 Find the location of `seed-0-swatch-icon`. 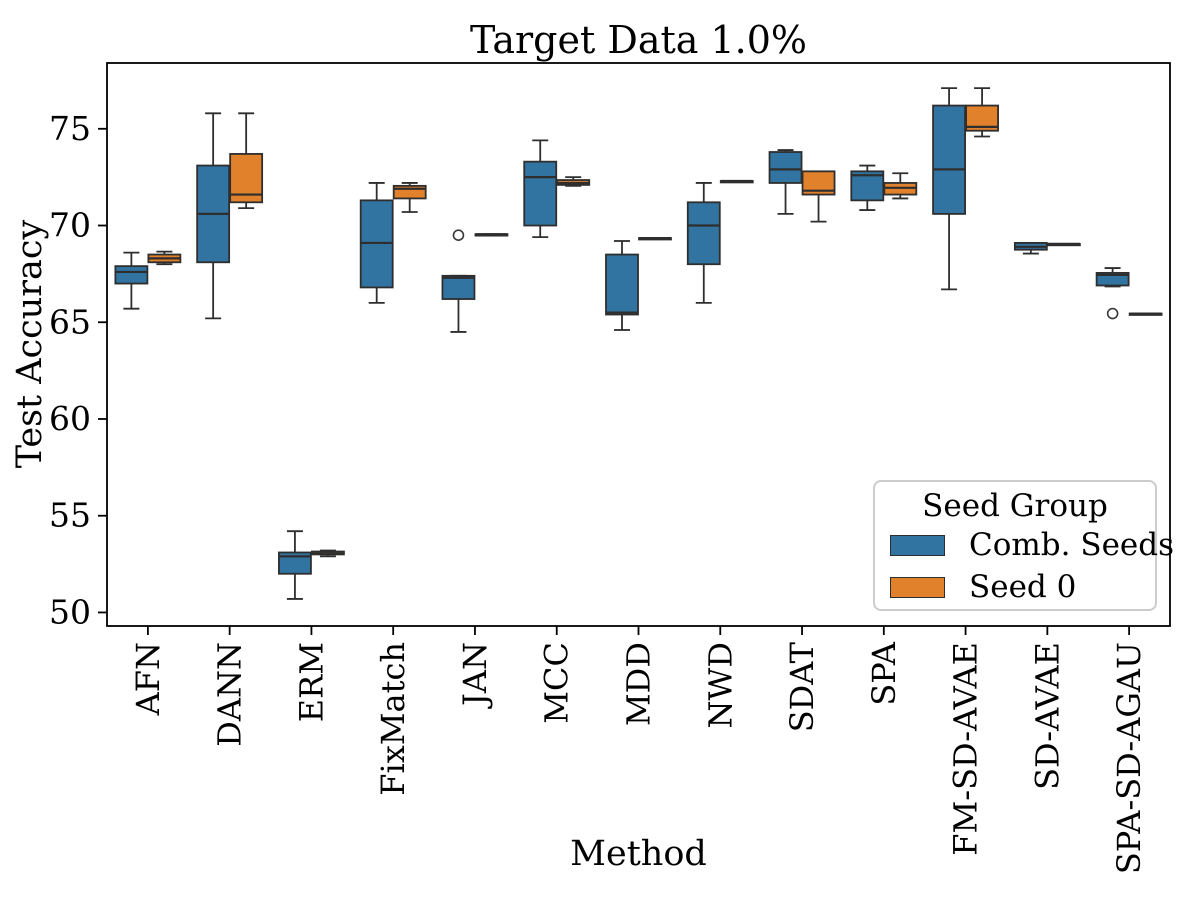

seed-0-swatch-icon is located at coordinates (917, 587).